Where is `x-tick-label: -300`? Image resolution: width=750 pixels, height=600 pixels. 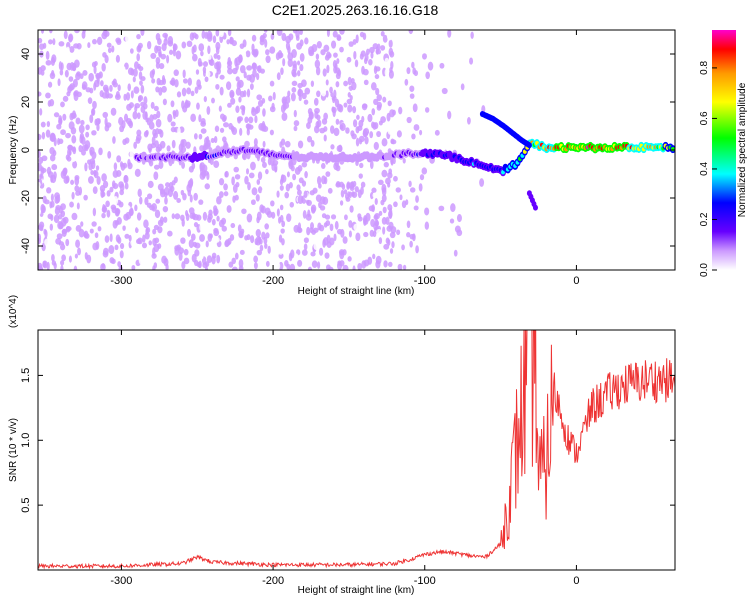 x-tick-label: -300 is located at coordinates (121, 281).